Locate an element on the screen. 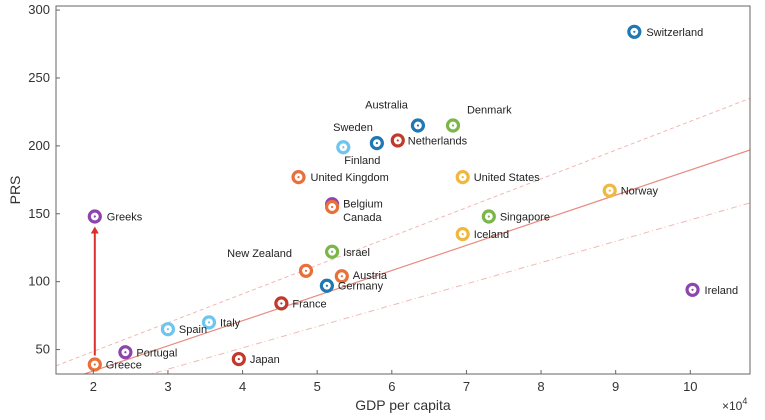 Image resolution: width=765 pixels, height=420 pixels. point-label-italy: Italy is located at coordinates (230, 323).